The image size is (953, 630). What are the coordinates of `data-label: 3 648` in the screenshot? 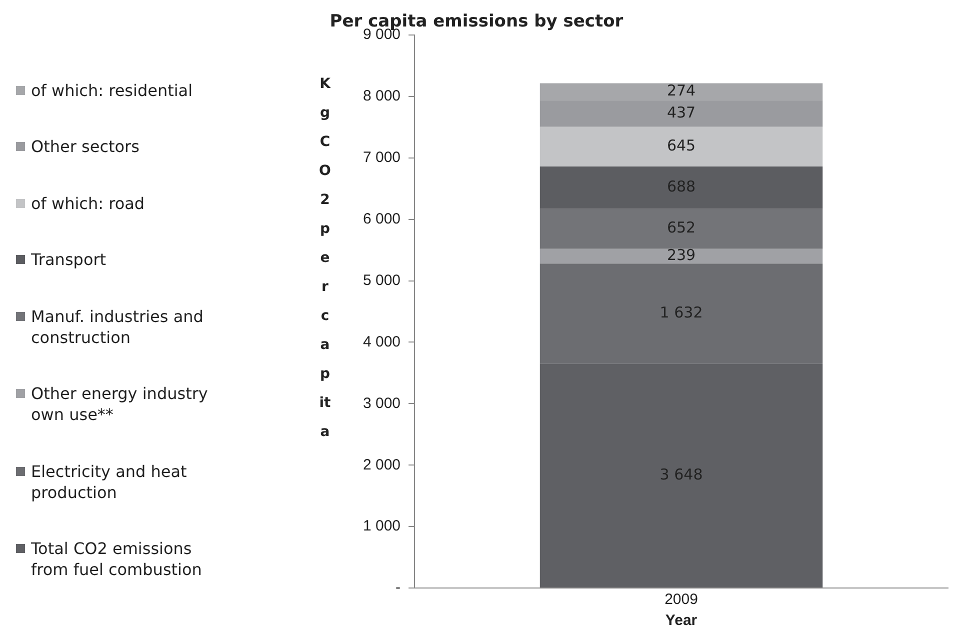 It's located at (681, 475).